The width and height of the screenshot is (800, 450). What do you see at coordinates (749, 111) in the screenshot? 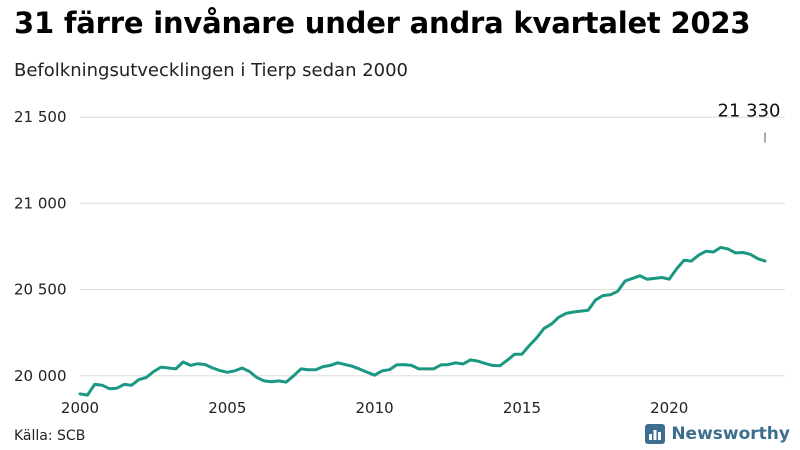
I see `annotation-label: 21 330` at bounding box center [749, 111].